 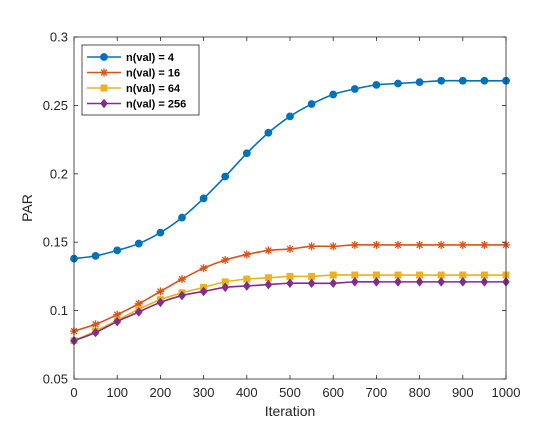 I want to click on x-tick-label: 400, so click(x=247, y=392).